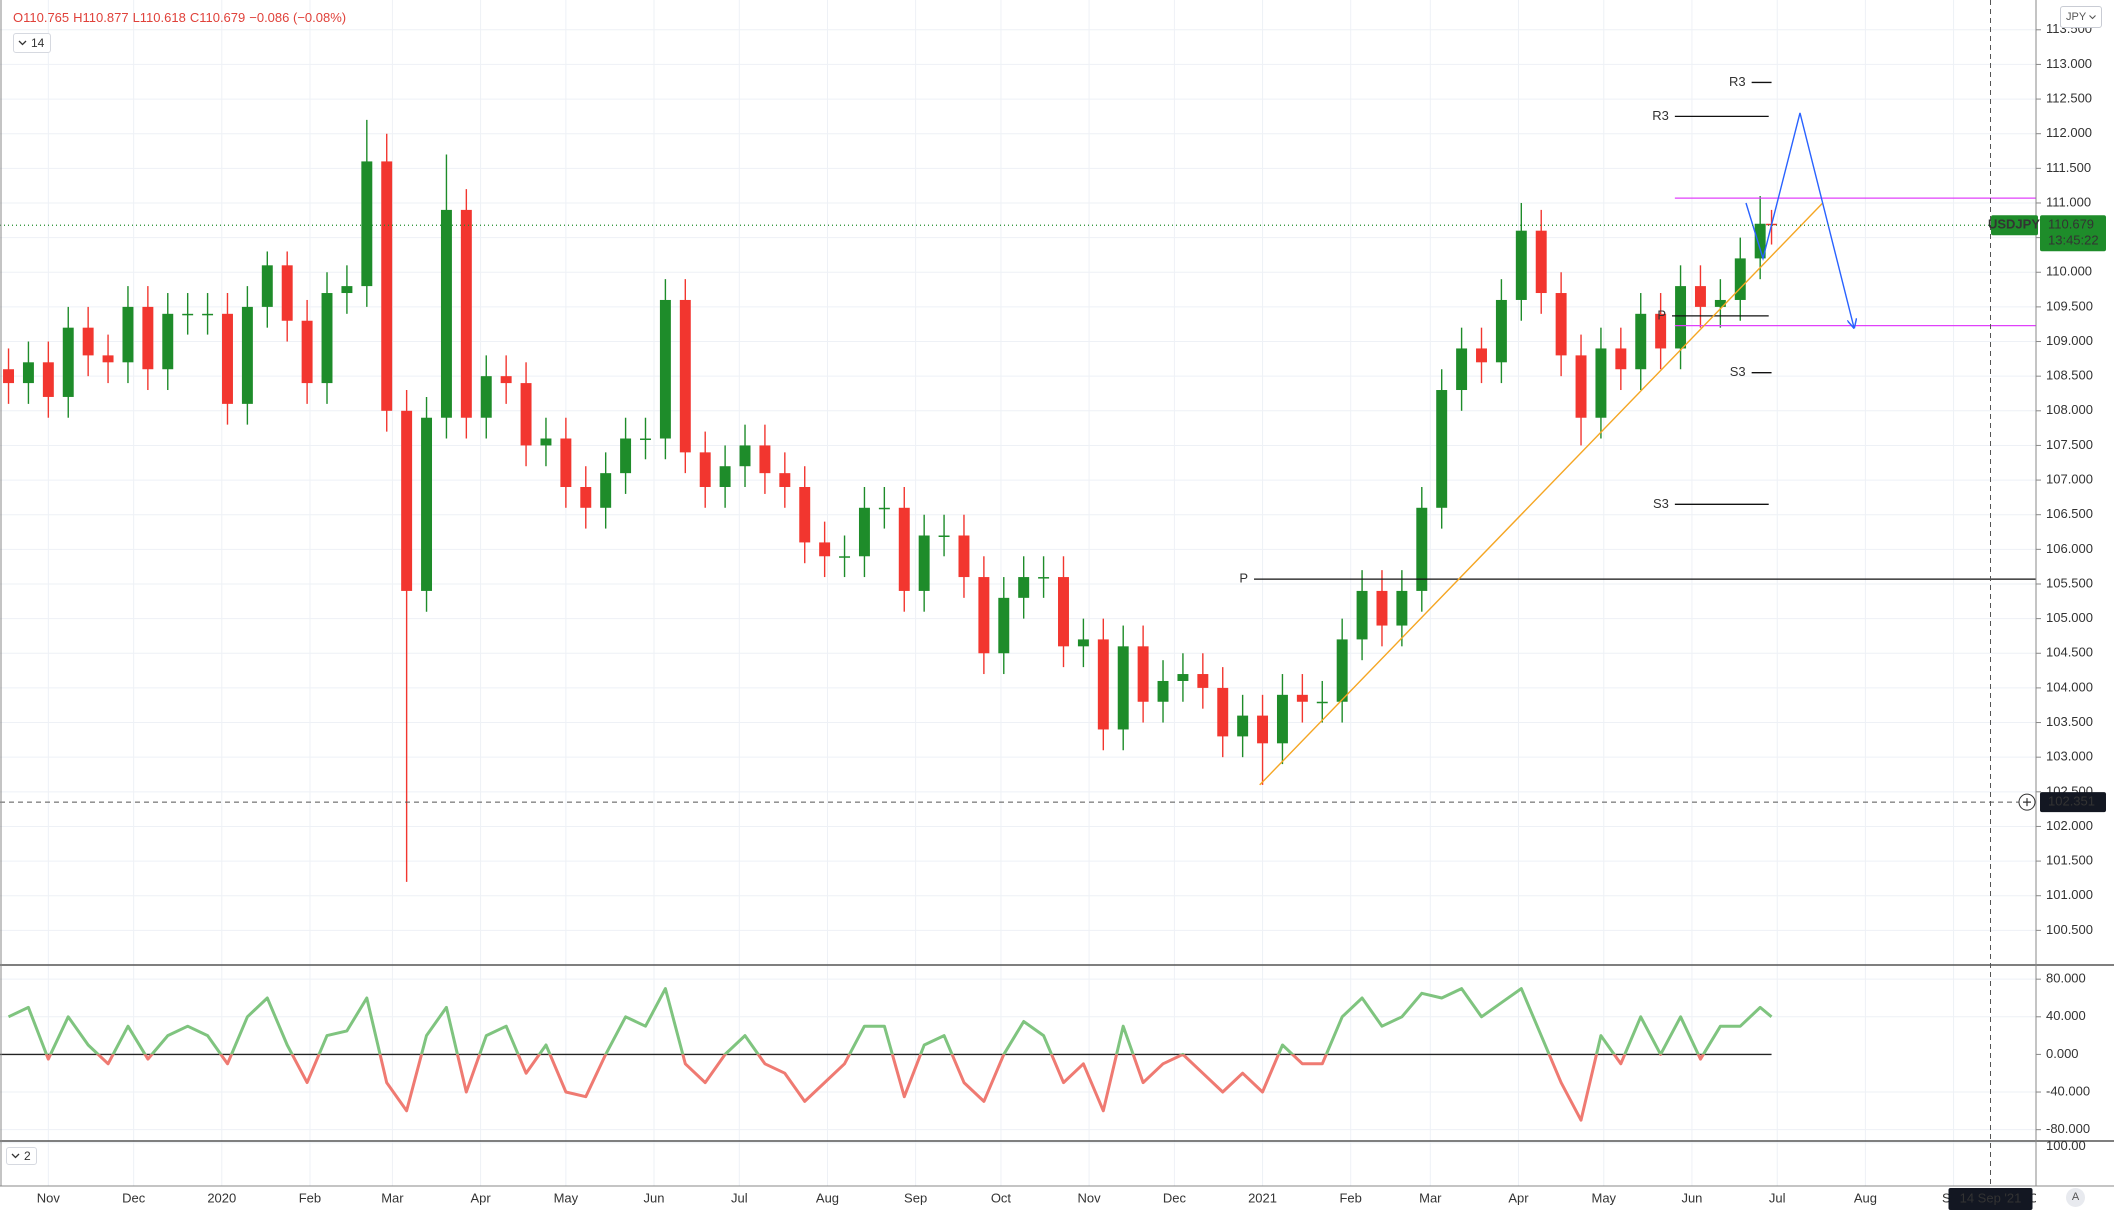 The height and width of the screenshot is (1211, 2114). I want to click on y-tick-label: 106.500, so click(2069, 513).